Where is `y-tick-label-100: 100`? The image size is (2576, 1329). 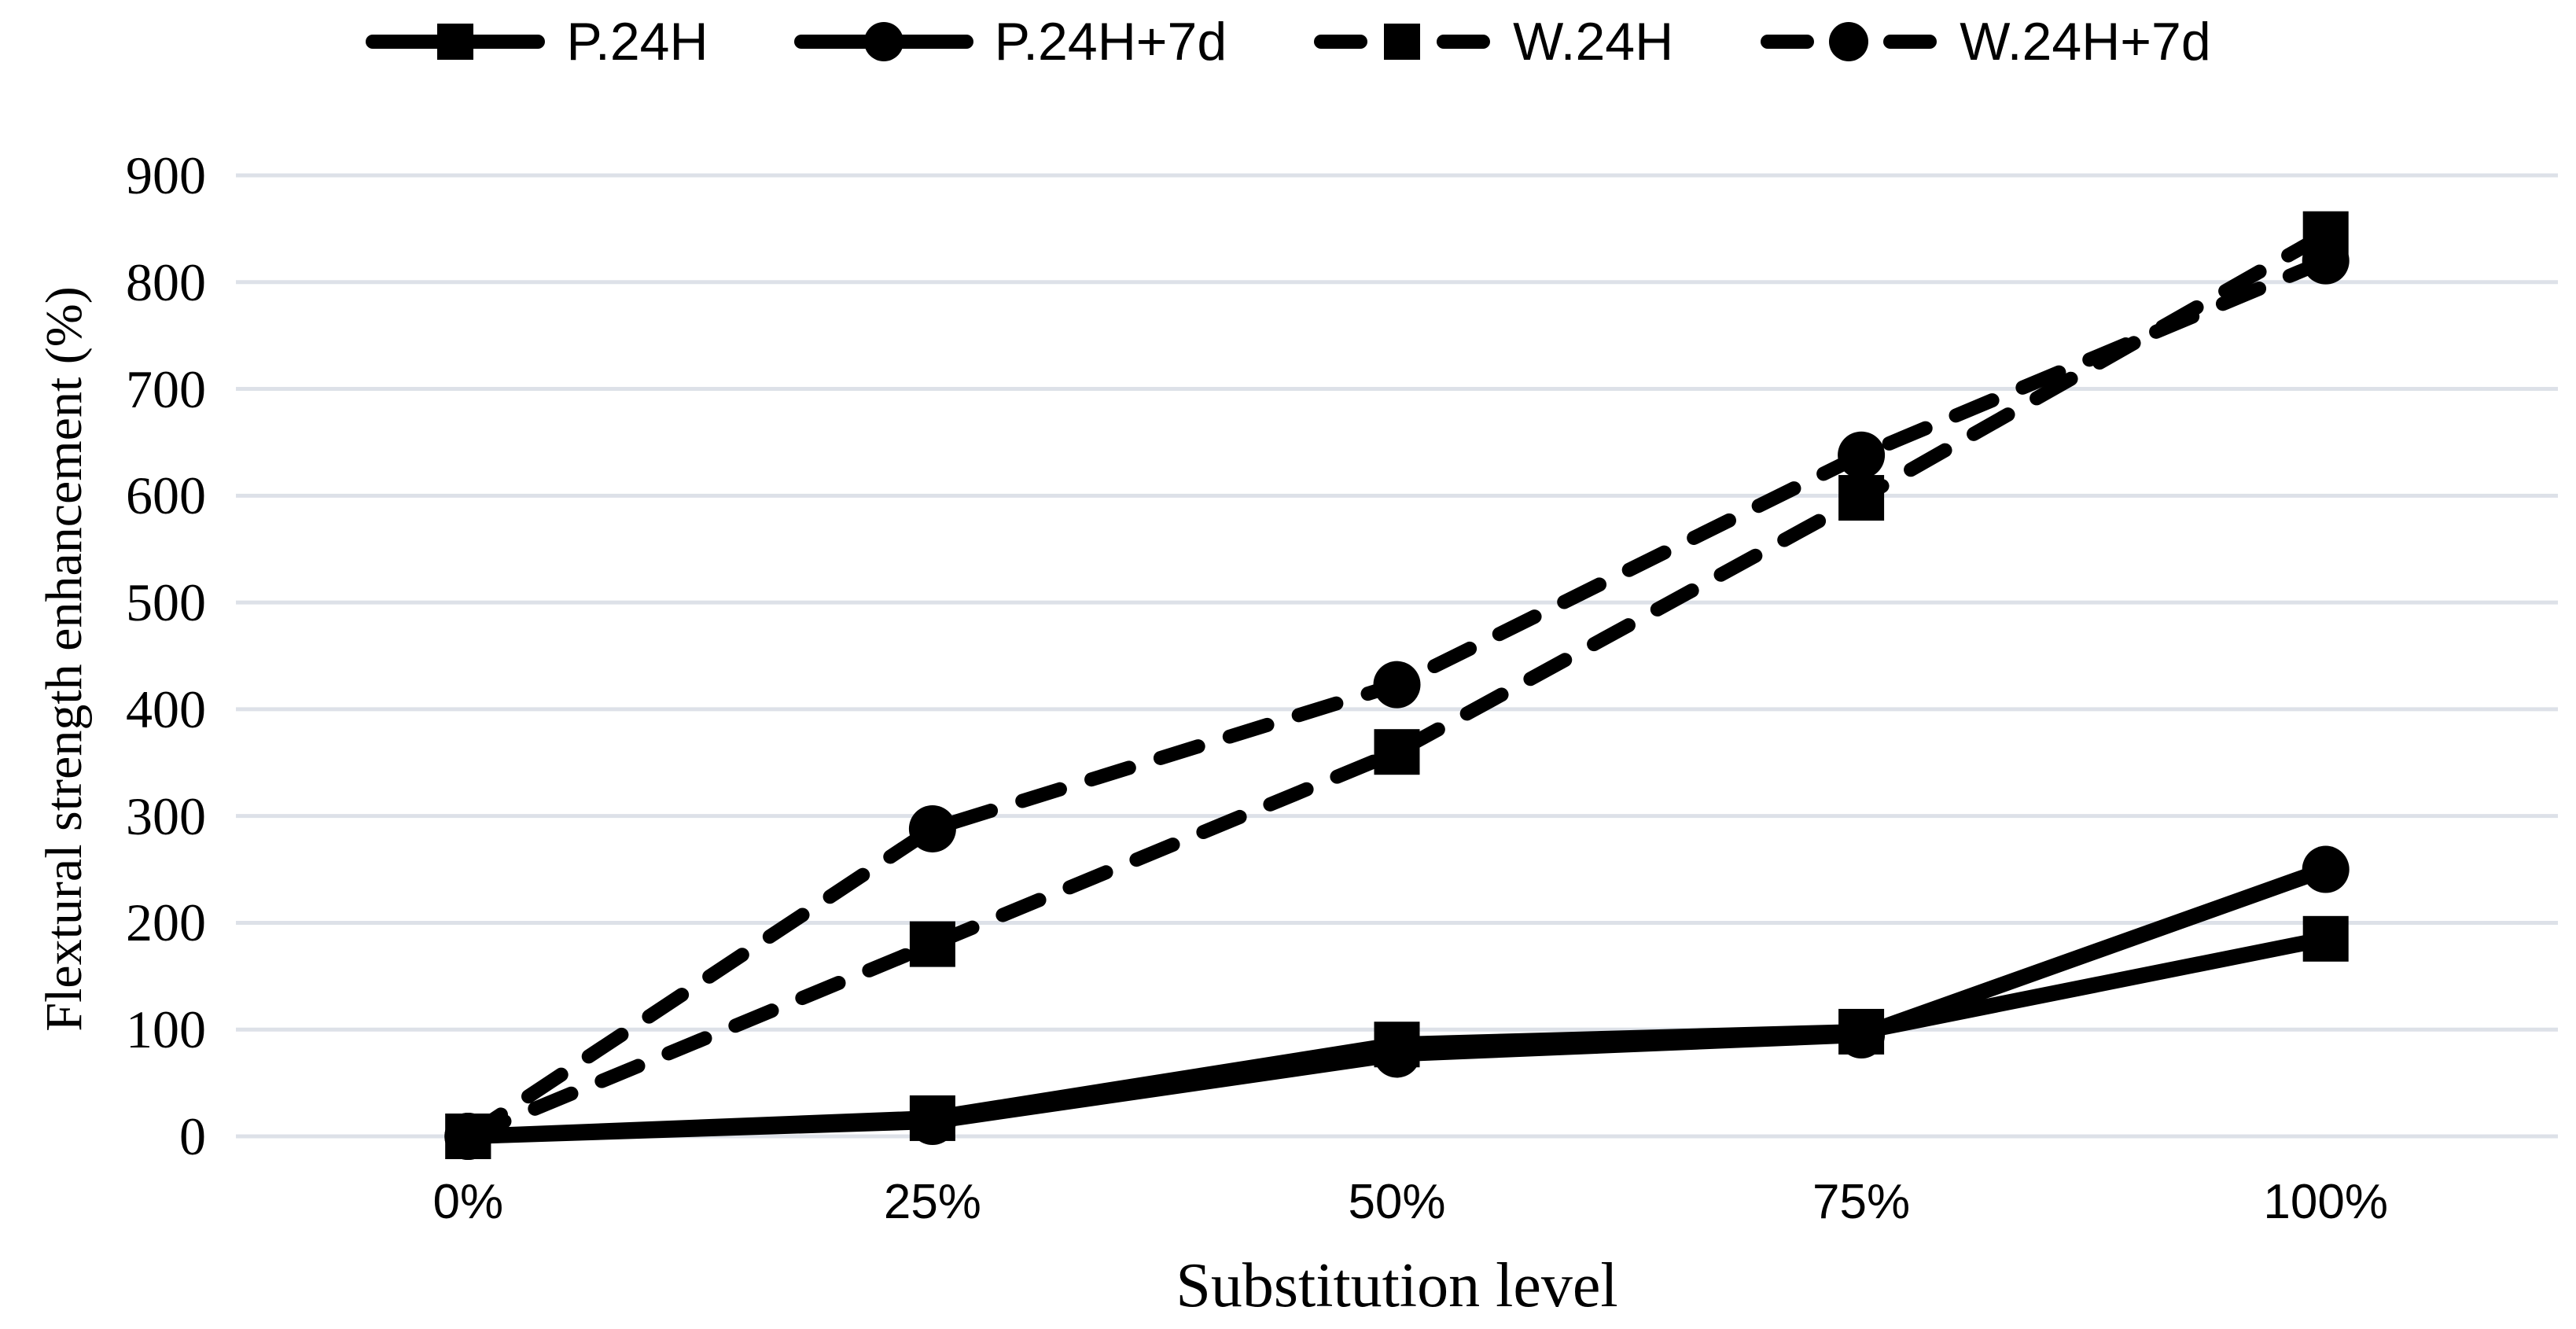 y-tick-label-100: 100 is located at coordinates (166, 1030).